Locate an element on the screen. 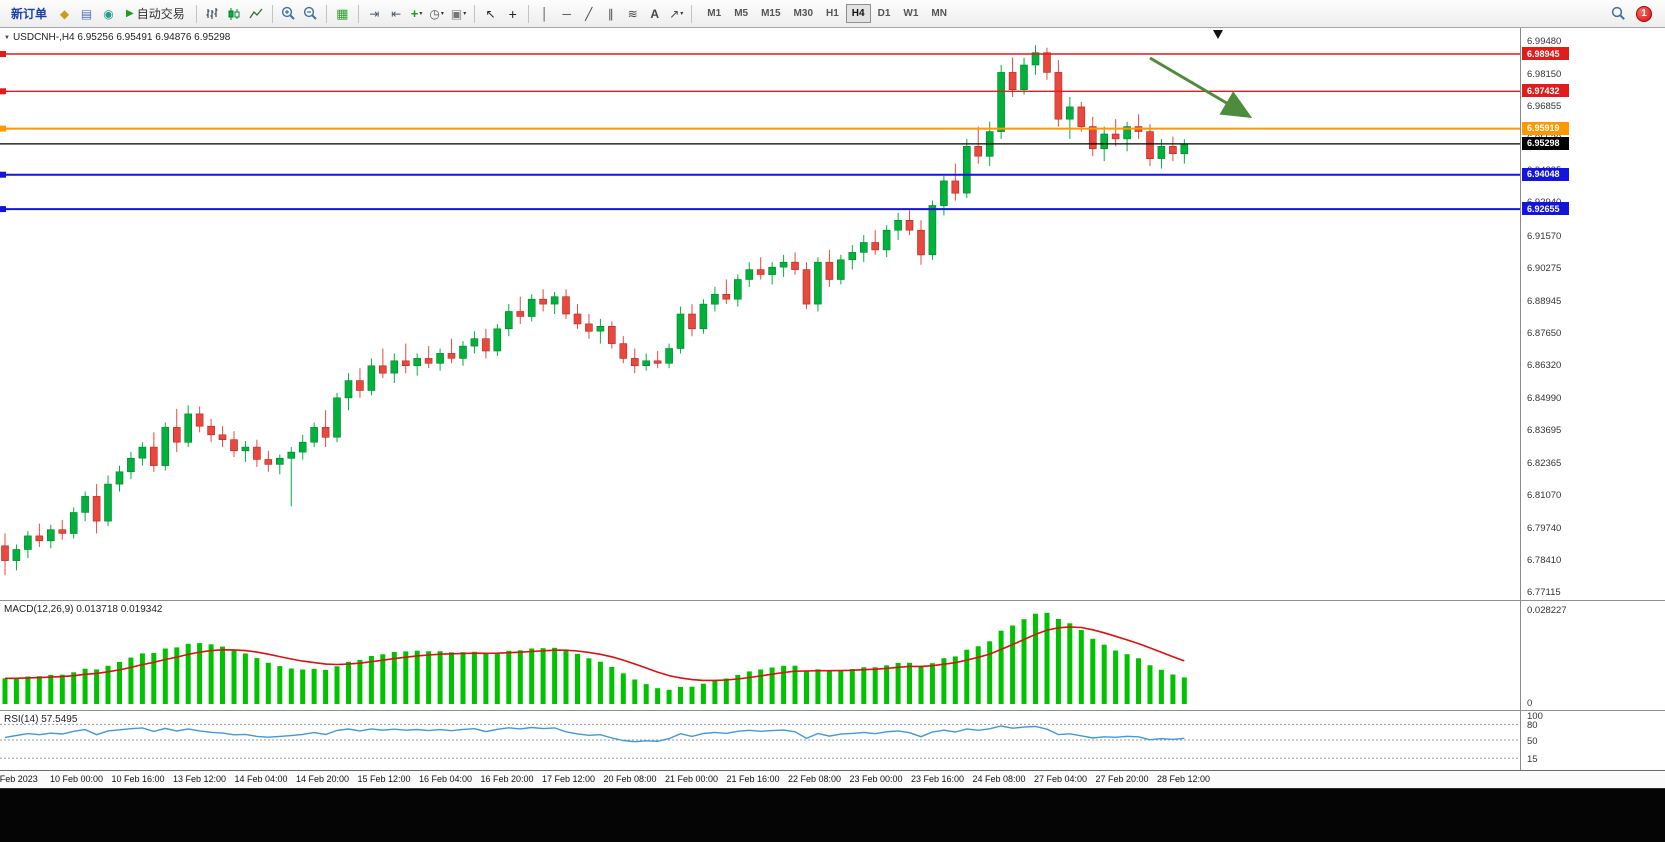 This screenshot has height=842, width=1665. rsi-panel: RSI(14) 57.5495 100 80 50 15 is located at coordinates (832, 740).